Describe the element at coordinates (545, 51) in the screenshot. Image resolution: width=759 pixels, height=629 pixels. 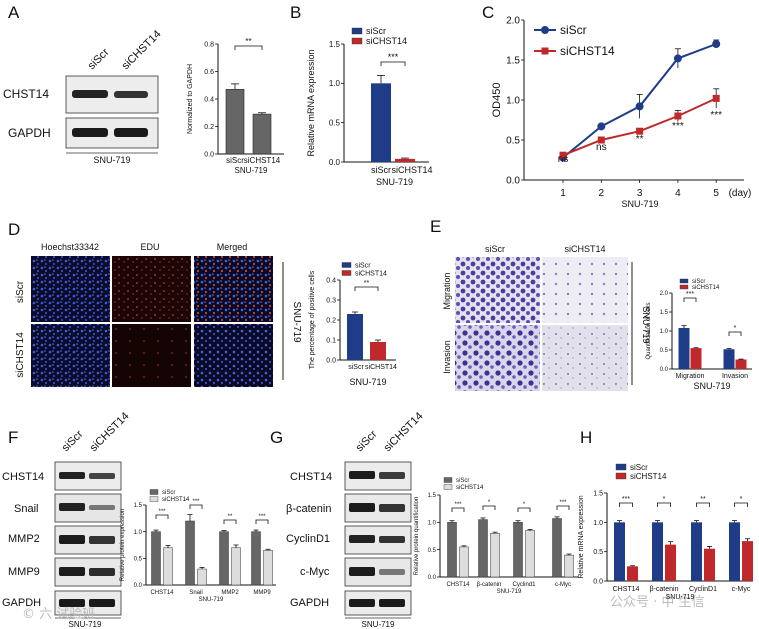
I see `legend-marker` at that location.